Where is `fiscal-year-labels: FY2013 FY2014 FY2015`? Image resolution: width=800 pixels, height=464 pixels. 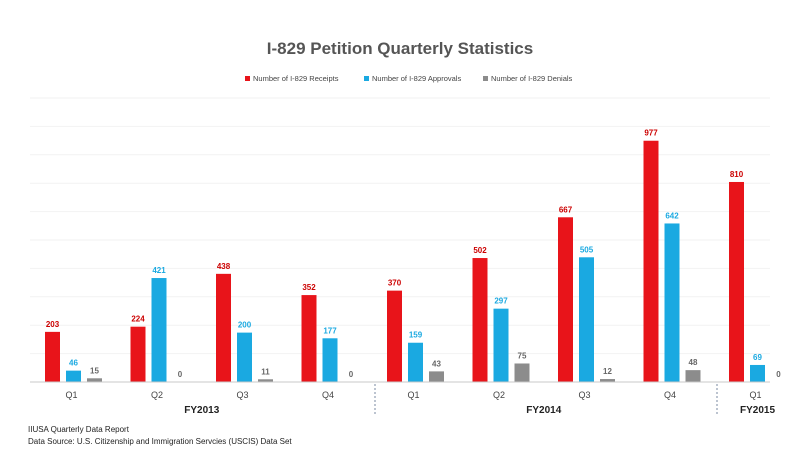 fiscal-year-labels: FY2013 FY2014 FY2015 is located at coordinates (479, 410).